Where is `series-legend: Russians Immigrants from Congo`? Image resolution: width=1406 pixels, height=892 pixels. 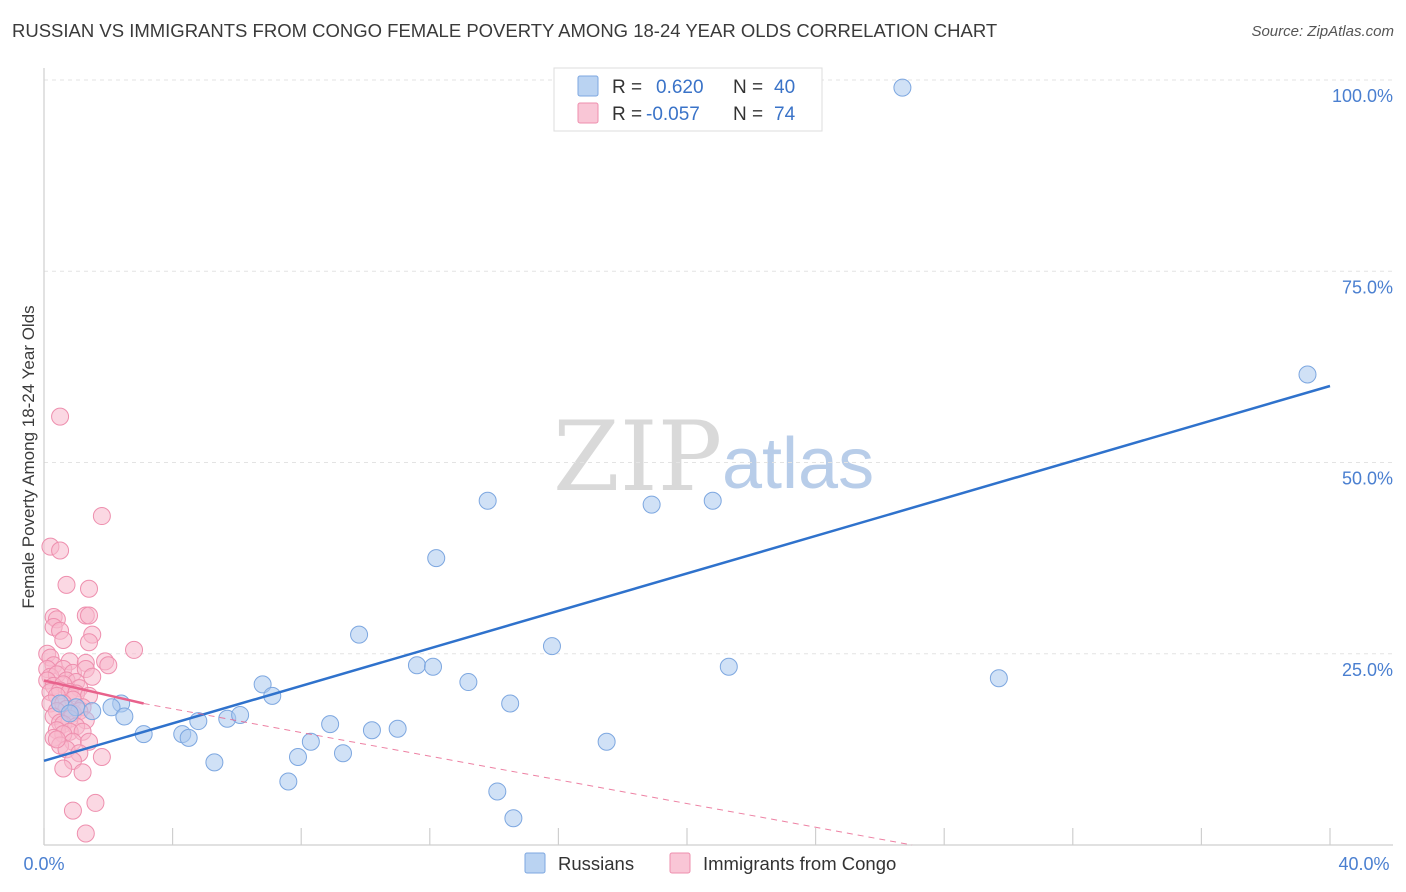 series-legend: Russians Immigrants from Congo is located at coordinates (710, 863).